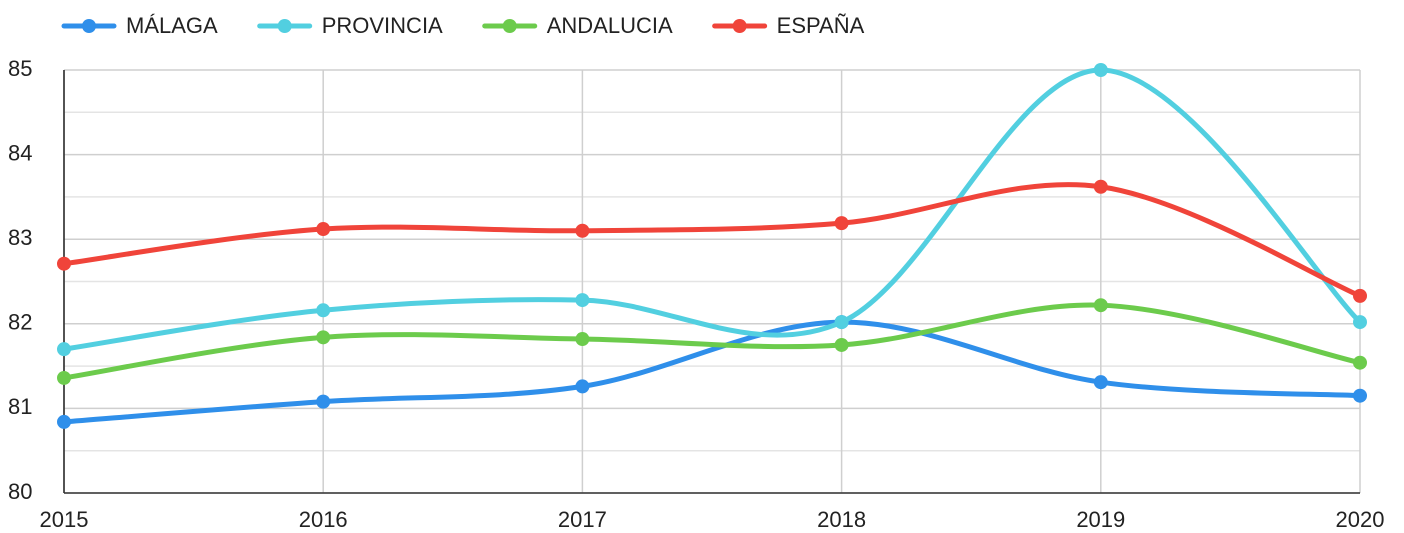  I want to click on legend-label: ANDALUCIA, so click(610, 25).